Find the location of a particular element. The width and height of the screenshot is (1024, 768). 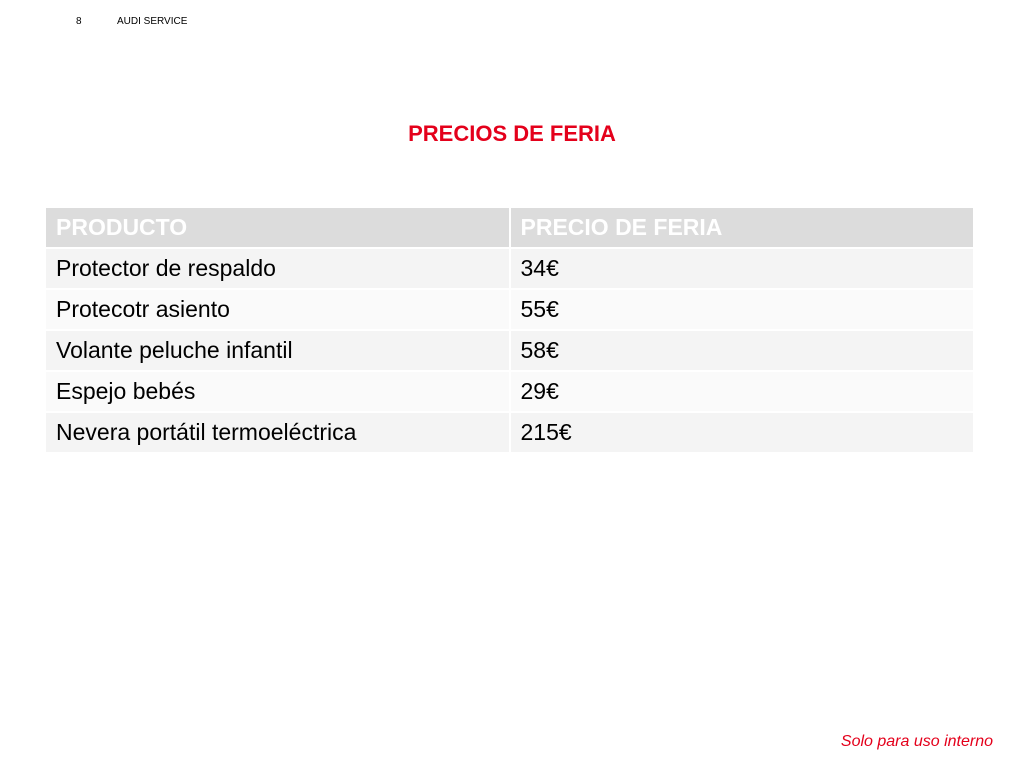

page-number: 8 is located at coordinates (79, 21).